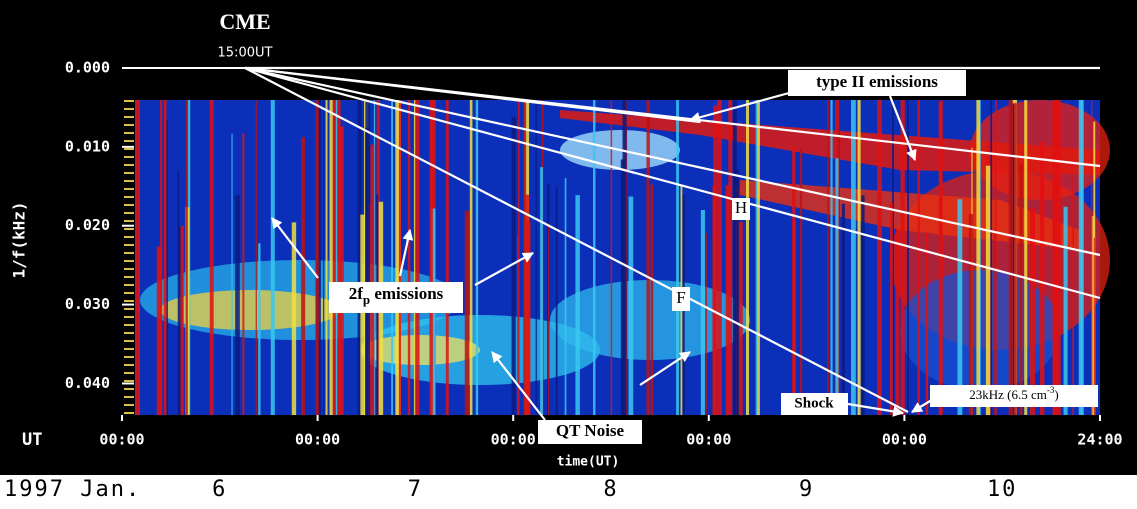 The height and width of the screenshot is (509, 1137). Describe the element at coordinates (121, 440) in the screenshot. I see `x-tick-label: 00:00` at that location.